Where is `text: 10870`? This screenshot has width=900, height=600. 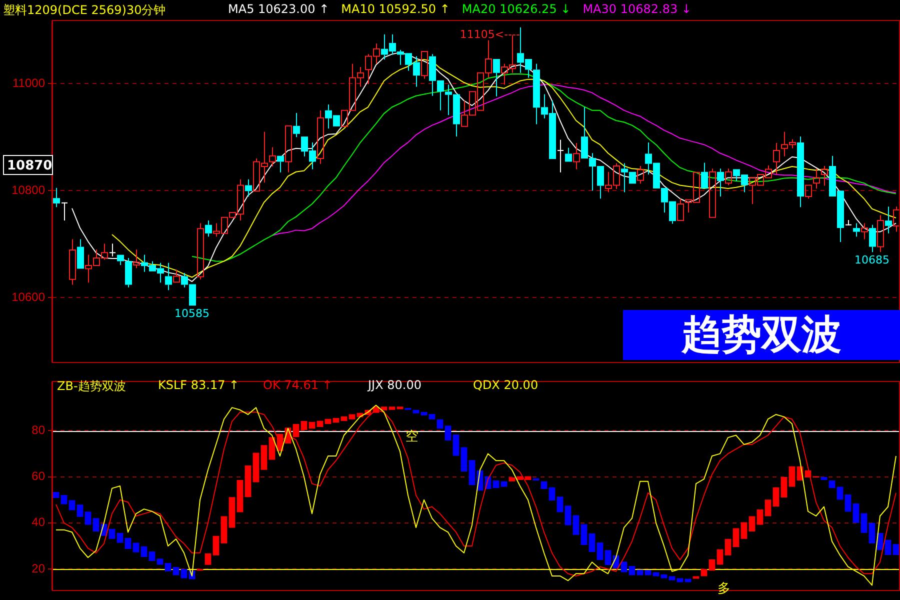
text: 10870 is located at coordinates (29, 166).